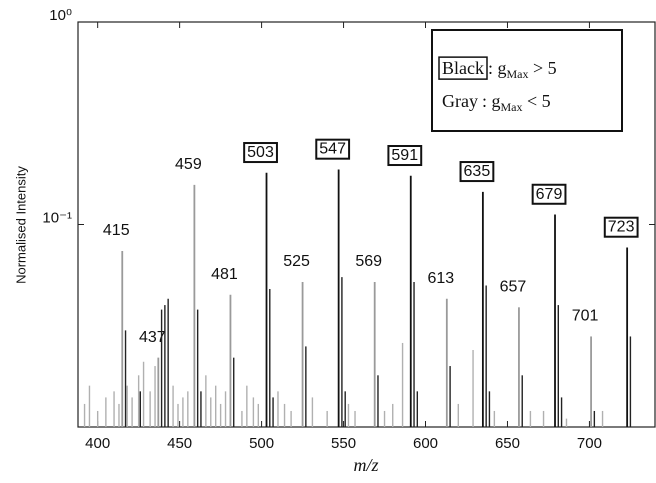 This screenshot has width=656, height=483. I want to click on peak-label: 679, so click(549, 194).